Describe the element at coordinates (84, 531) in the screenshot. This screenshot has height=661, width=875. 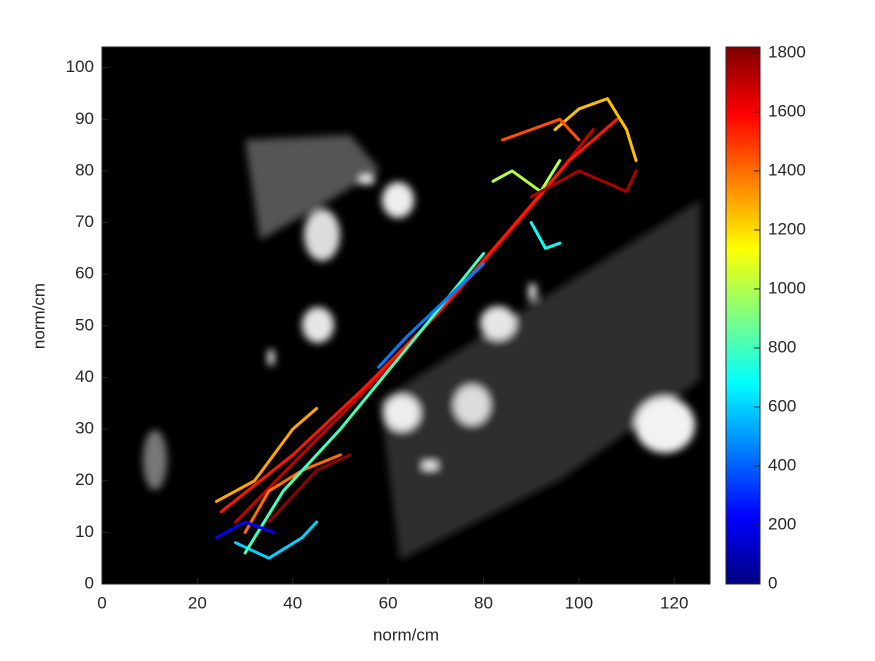
I see `y-tick-label: 10` at that location.